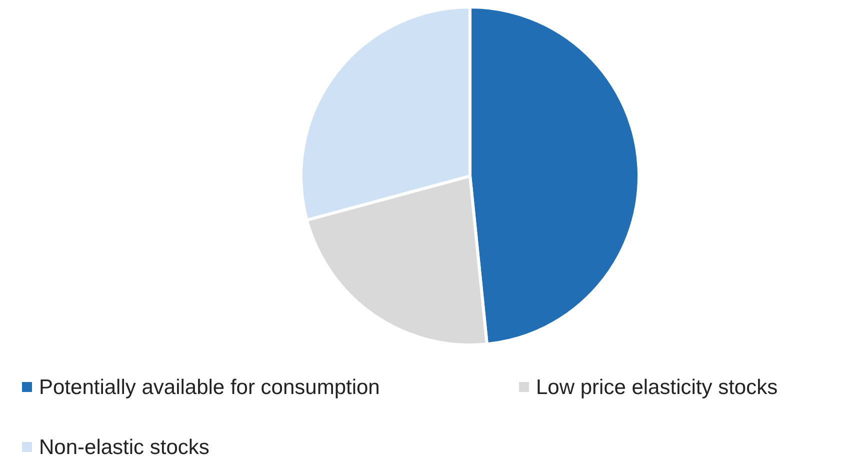 This screenshot has width=856, height=461. What do you see at coordinates (209, 387) in the screenshot?
I see `legend-label: Potentially available for consumption` at bounding box center [209, 387].